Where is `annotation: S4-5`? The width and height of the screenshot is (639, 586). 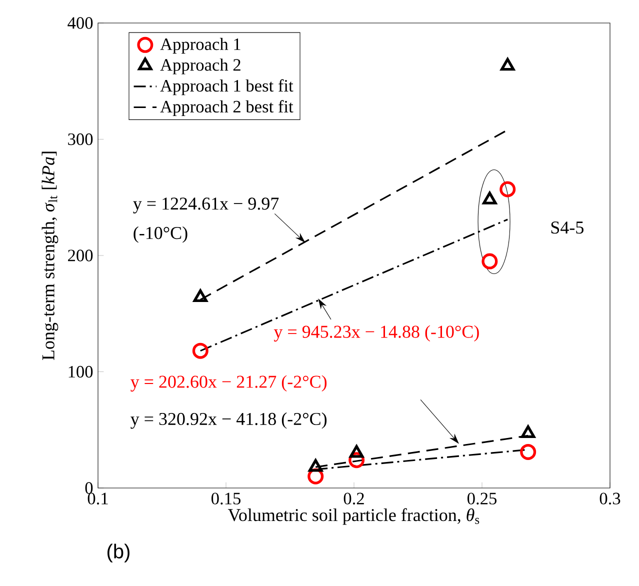 annotation: S4-5 is located at coordinates (567, 228).